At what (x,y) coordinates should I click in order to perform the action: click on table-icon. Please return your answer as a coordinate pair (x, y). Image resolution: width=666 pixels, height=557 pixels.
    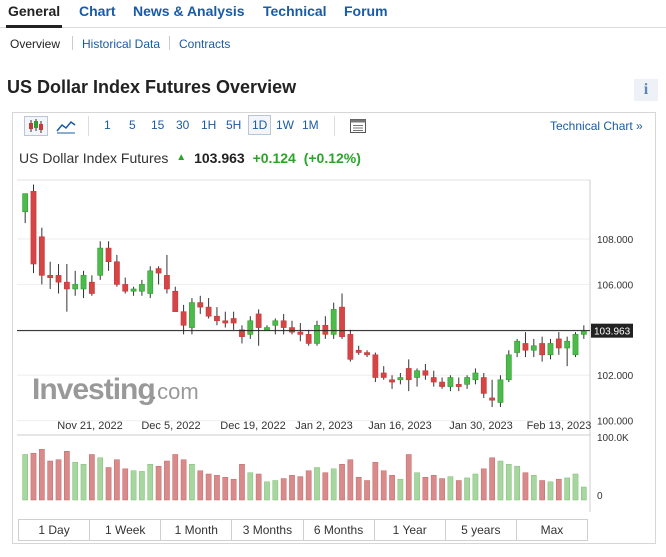
    Looking at the image, I should click on (358, 126).